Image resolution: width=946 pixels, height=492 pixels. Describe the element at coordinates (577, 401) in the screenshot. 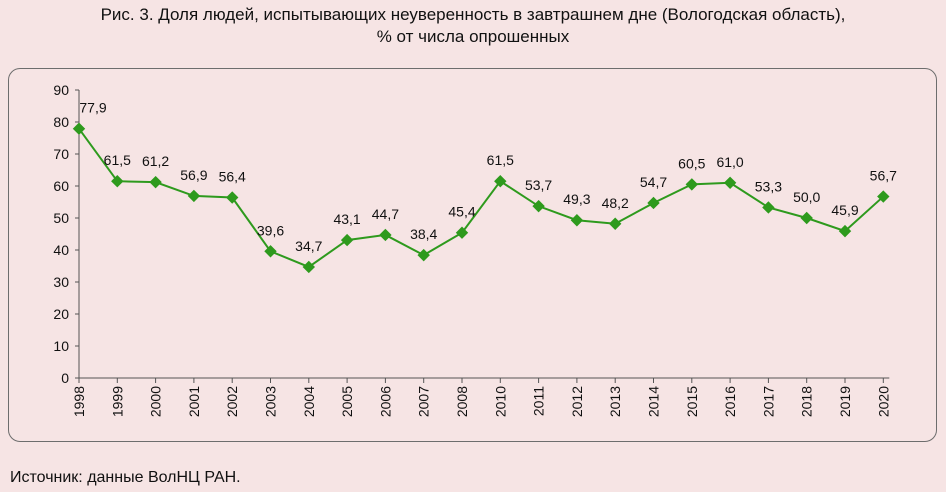

I see `x-tick-label: 2012` at that location.